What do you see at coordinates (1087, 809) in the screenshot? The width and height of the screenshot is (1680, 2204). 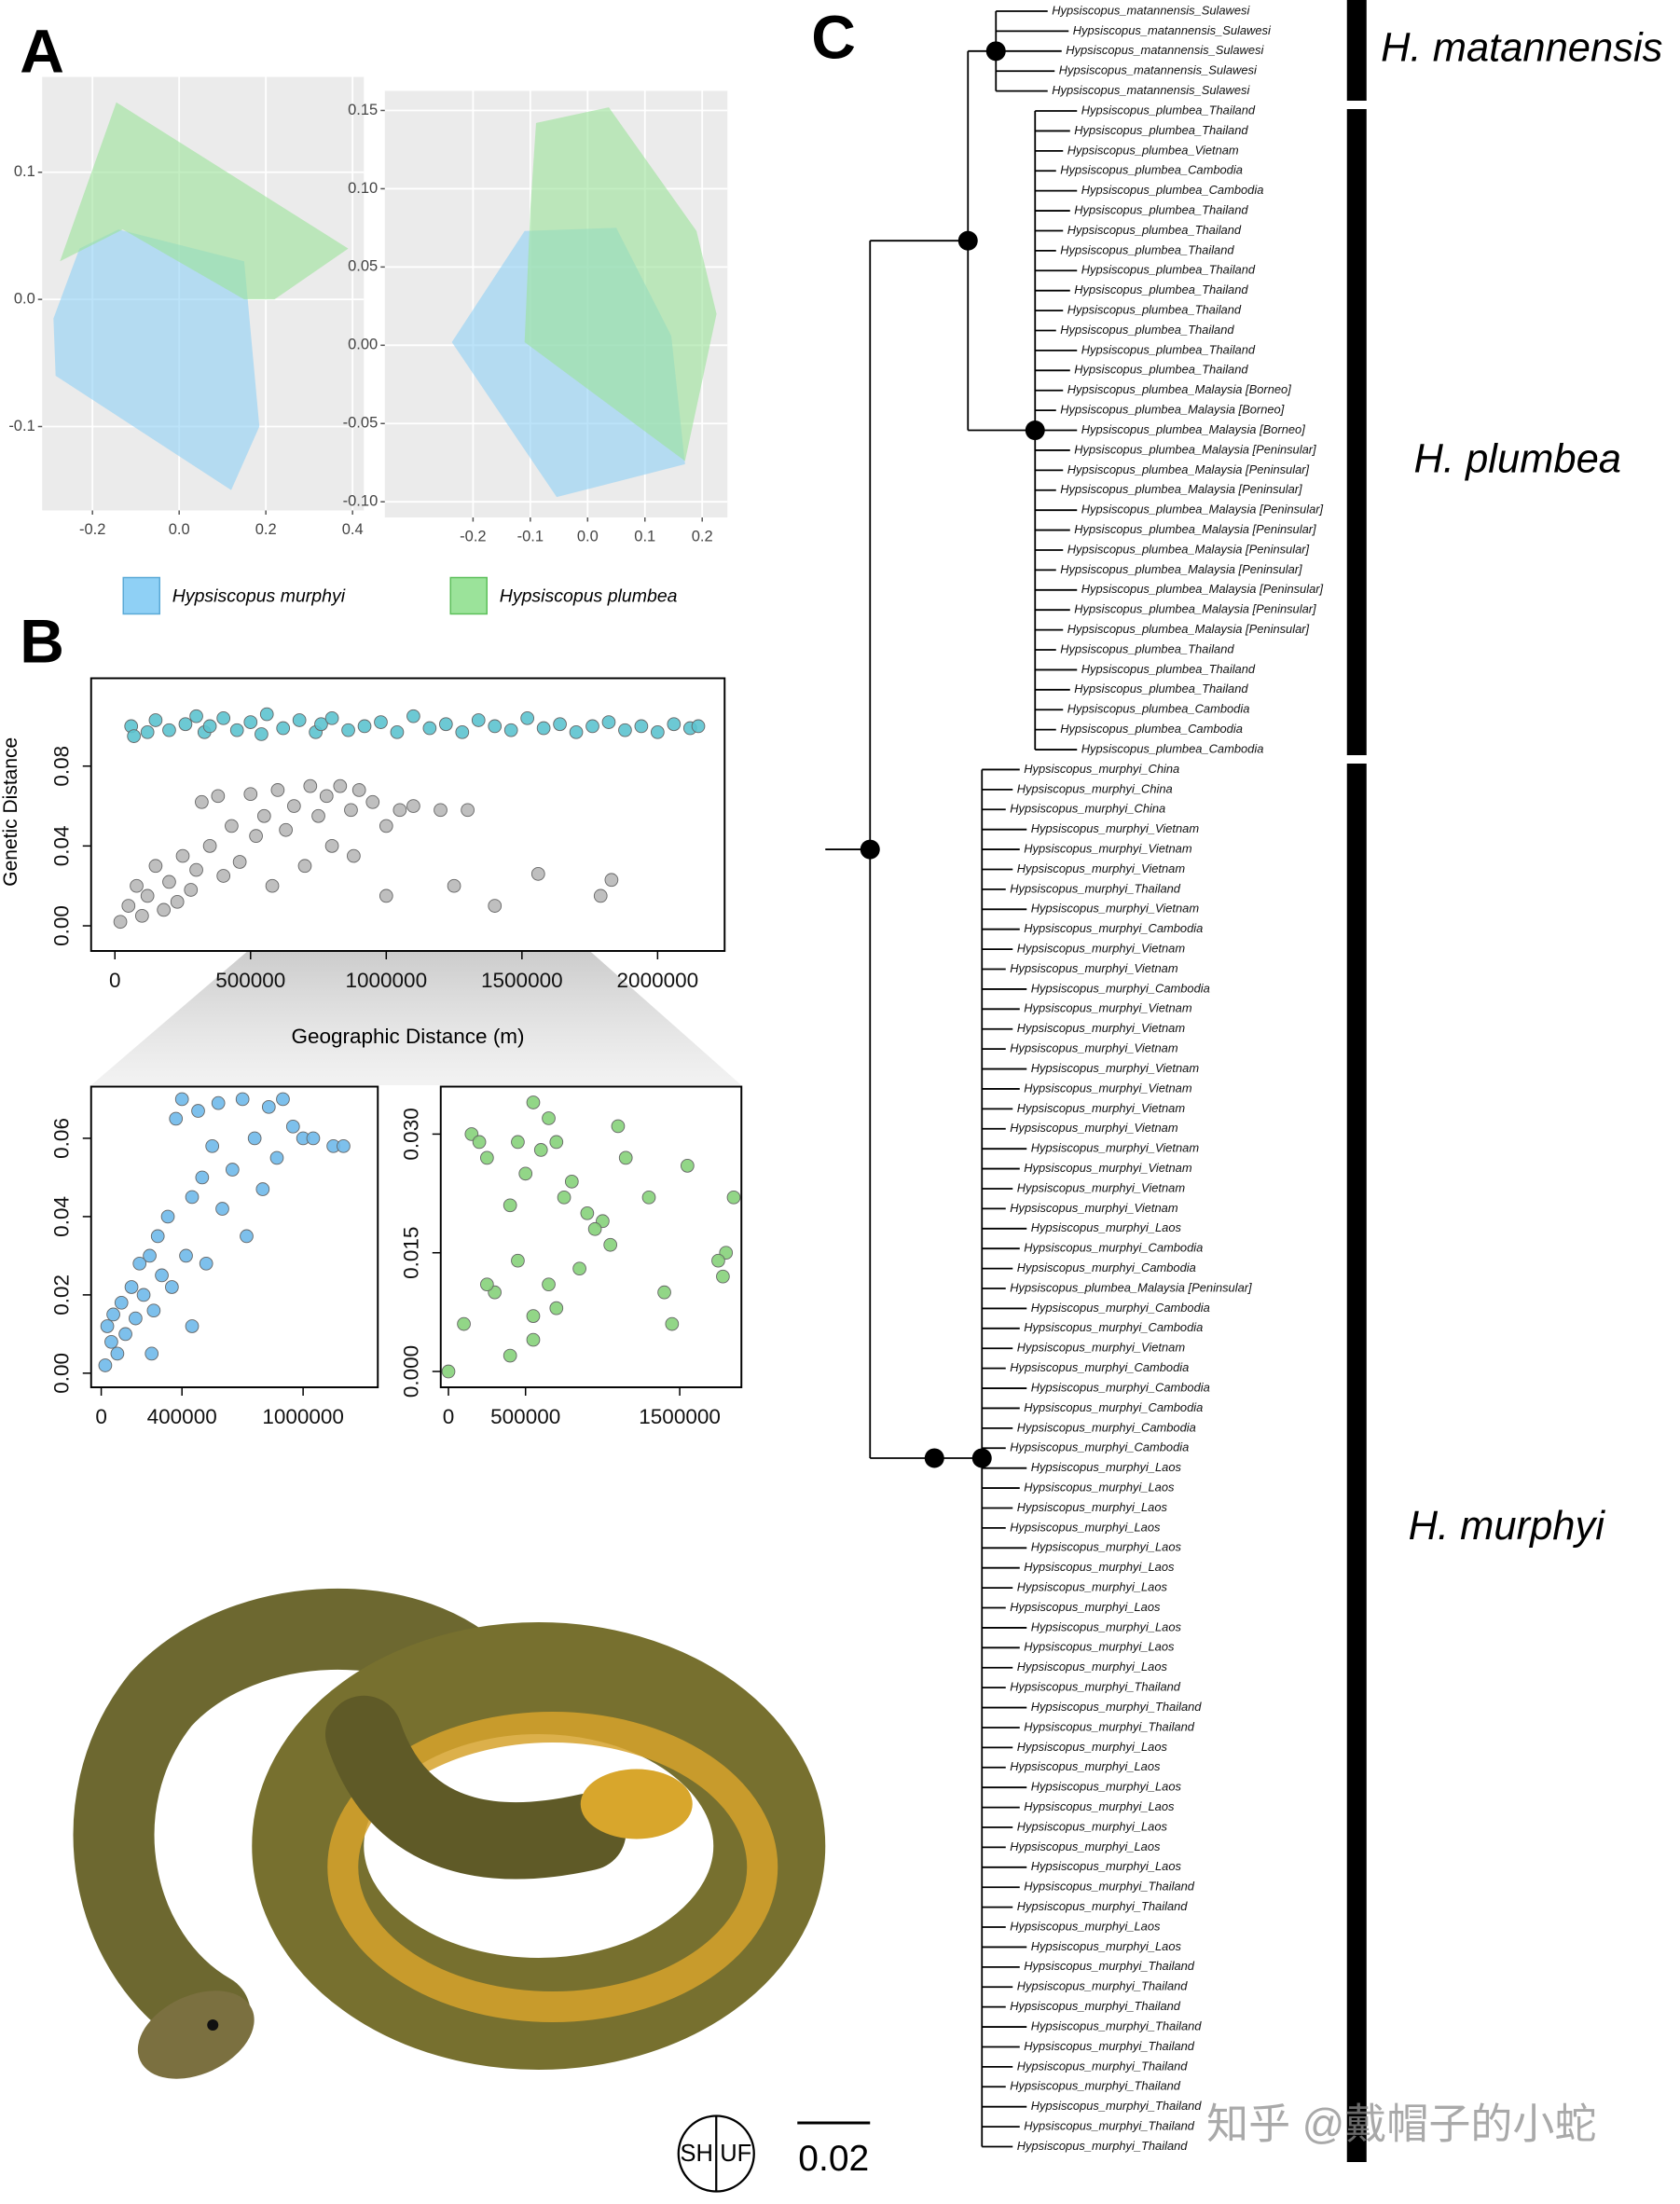 I see `tip-label: Hypsiscopus_murphyi_China` at bounding box center [1087, 809].